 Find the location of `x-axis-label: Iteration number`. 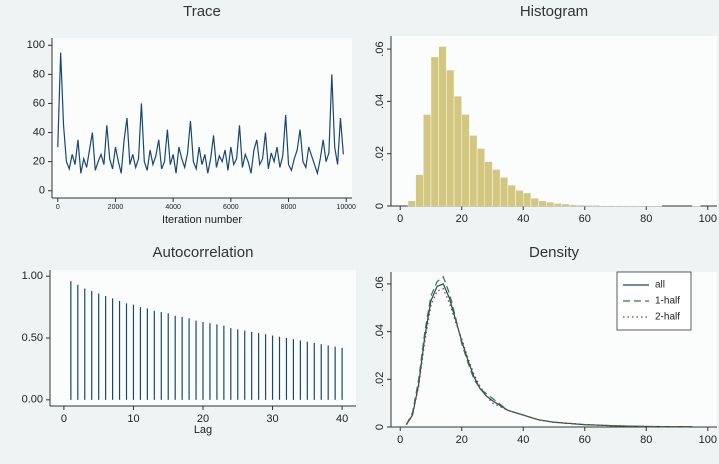

x-axis-label: Iteration number is located at coordinates (202, 220).